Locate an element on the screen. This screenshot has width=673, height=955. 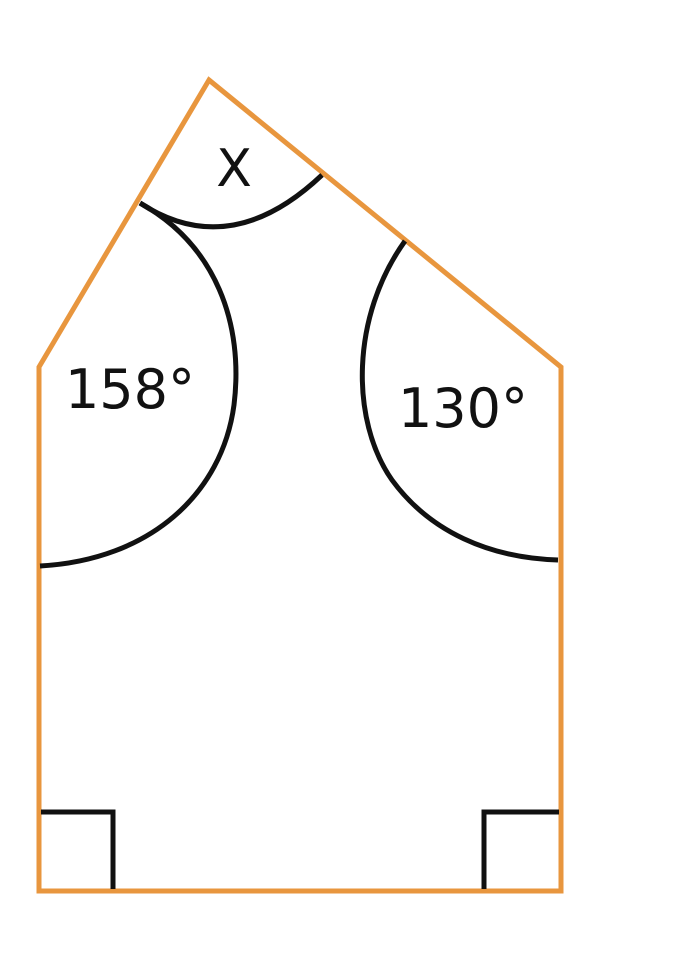
angle-label-upper-left: 158° is located at coordinates (130, 389).